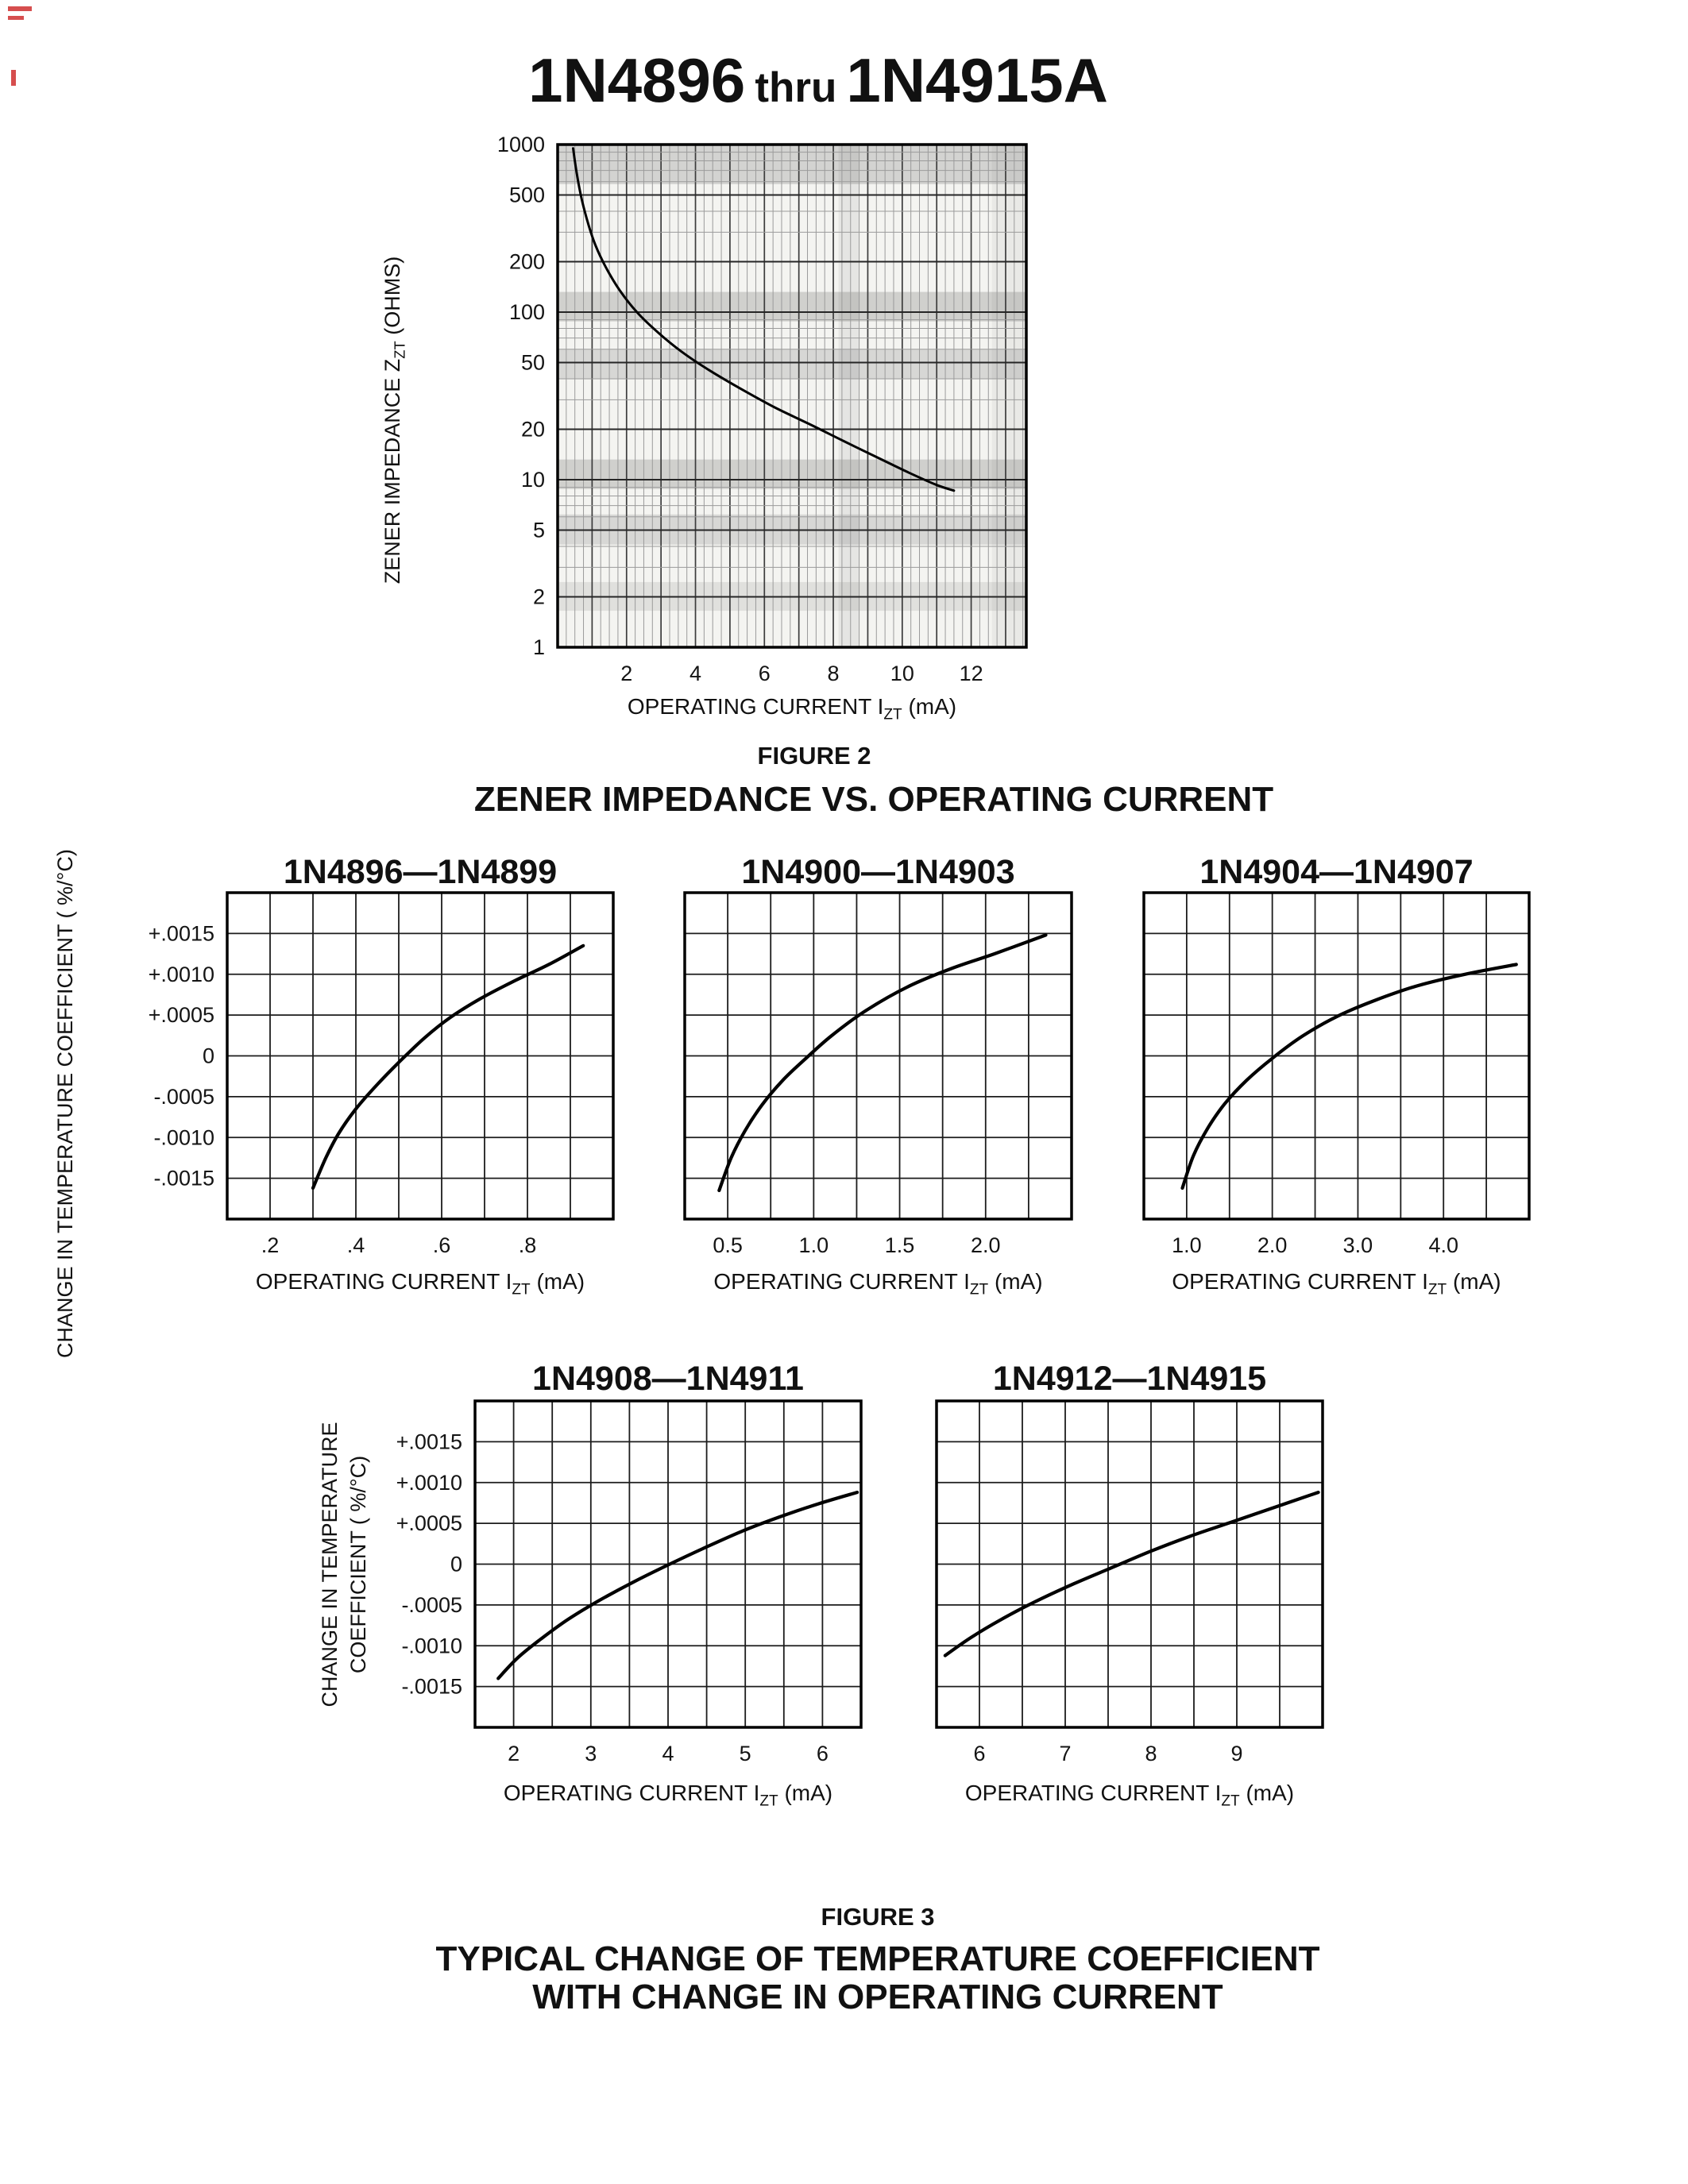 This screenshot has width=1688, height=2184. Describe the element at coordinates (209, 1056) in the screenshot. I see `svg-text: 0` at that location.